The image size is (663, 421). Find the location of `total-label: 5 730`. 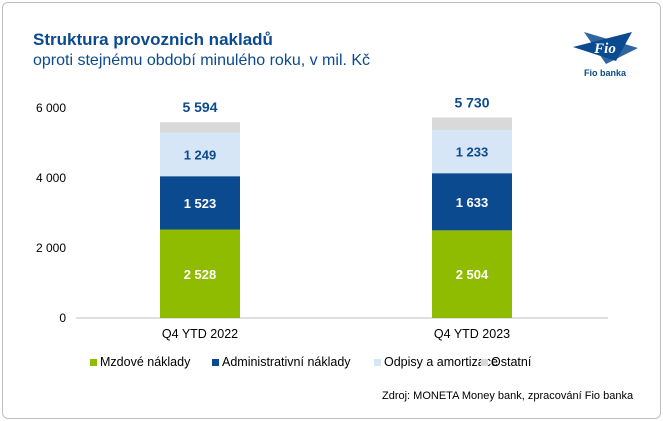

total-label: 5 730 is located at coordinates (471, 102).